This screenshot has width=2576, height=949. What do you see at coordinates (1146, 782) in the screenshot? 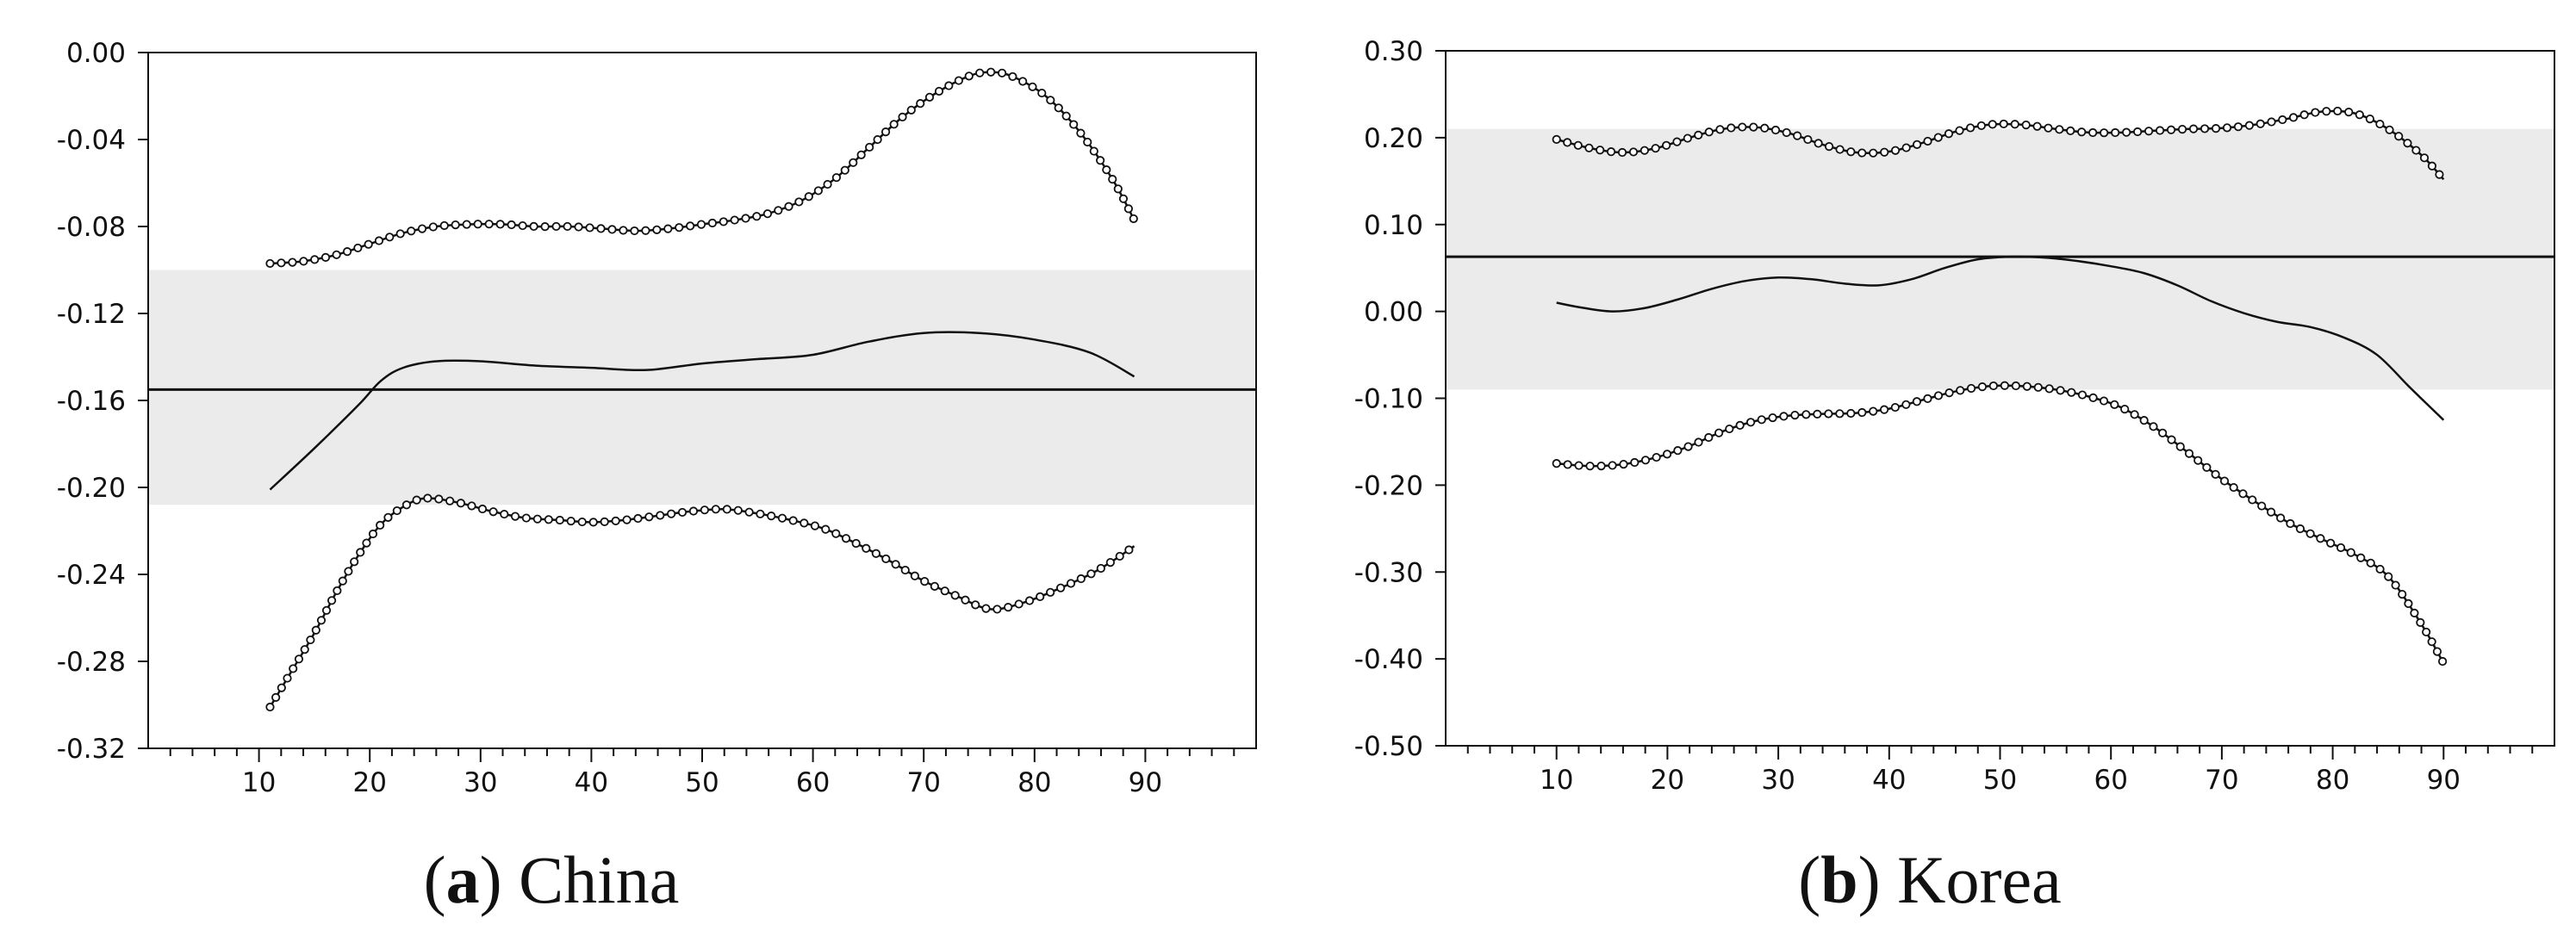
I see `china-x-tick-label: 90` at bounding box center [1146, 782].